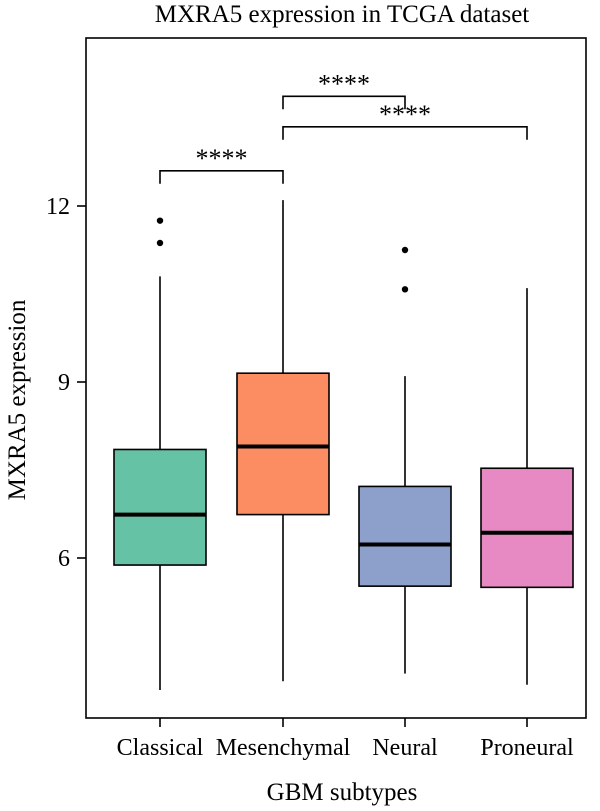  What do you see at coordinates (283, 748) in the screenshot?
I see `x-tick-label-mesenchymal: Mesenchymal` at bounding box center [283, 748].